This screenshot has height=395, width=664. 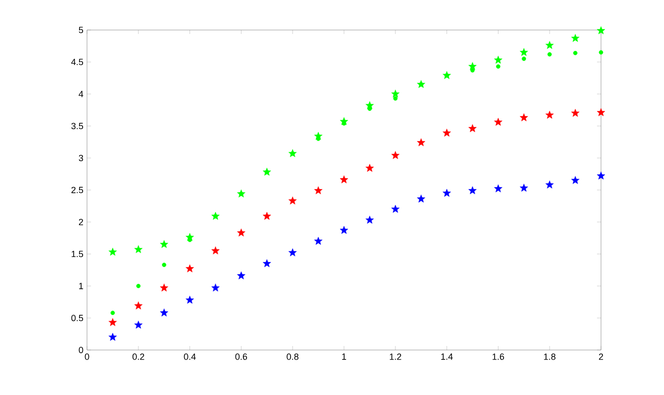 I want to click on y-tick-label: 0.5, so click(x=77, y=318).